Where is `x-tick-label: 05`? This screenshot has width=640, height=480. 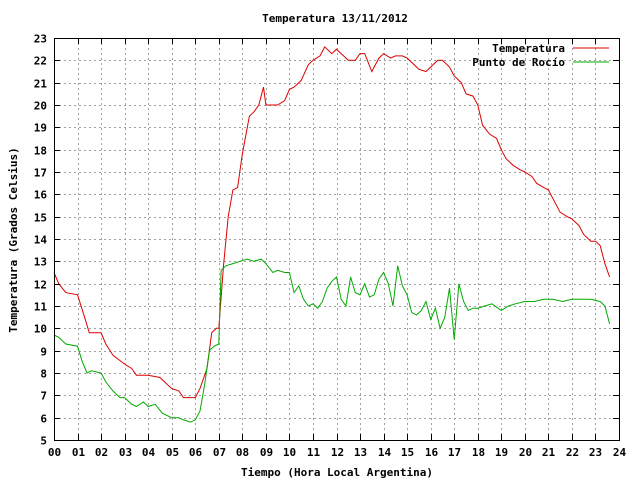
x-tick-label: 05 is located at coordinates (172, 452).